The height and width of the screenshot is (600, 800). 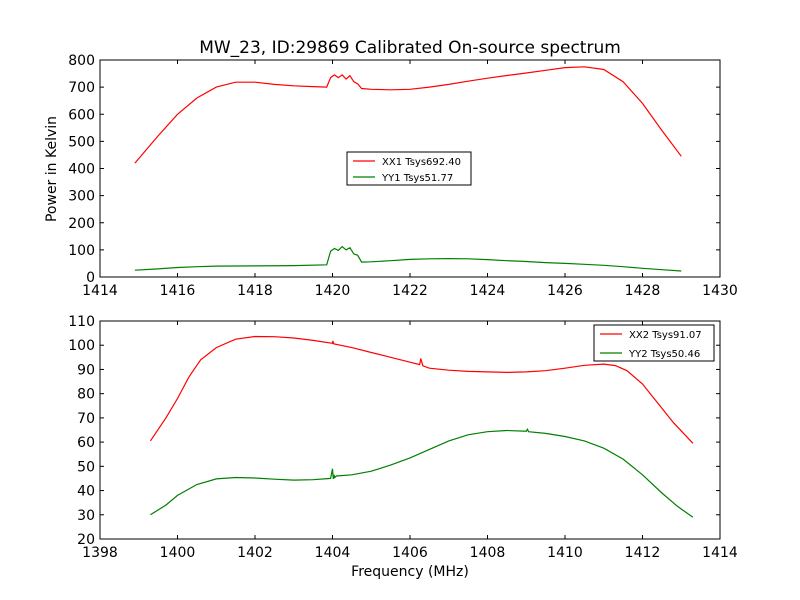 I want to click on x-tick-label: 1404, so click(x=333, y=553).